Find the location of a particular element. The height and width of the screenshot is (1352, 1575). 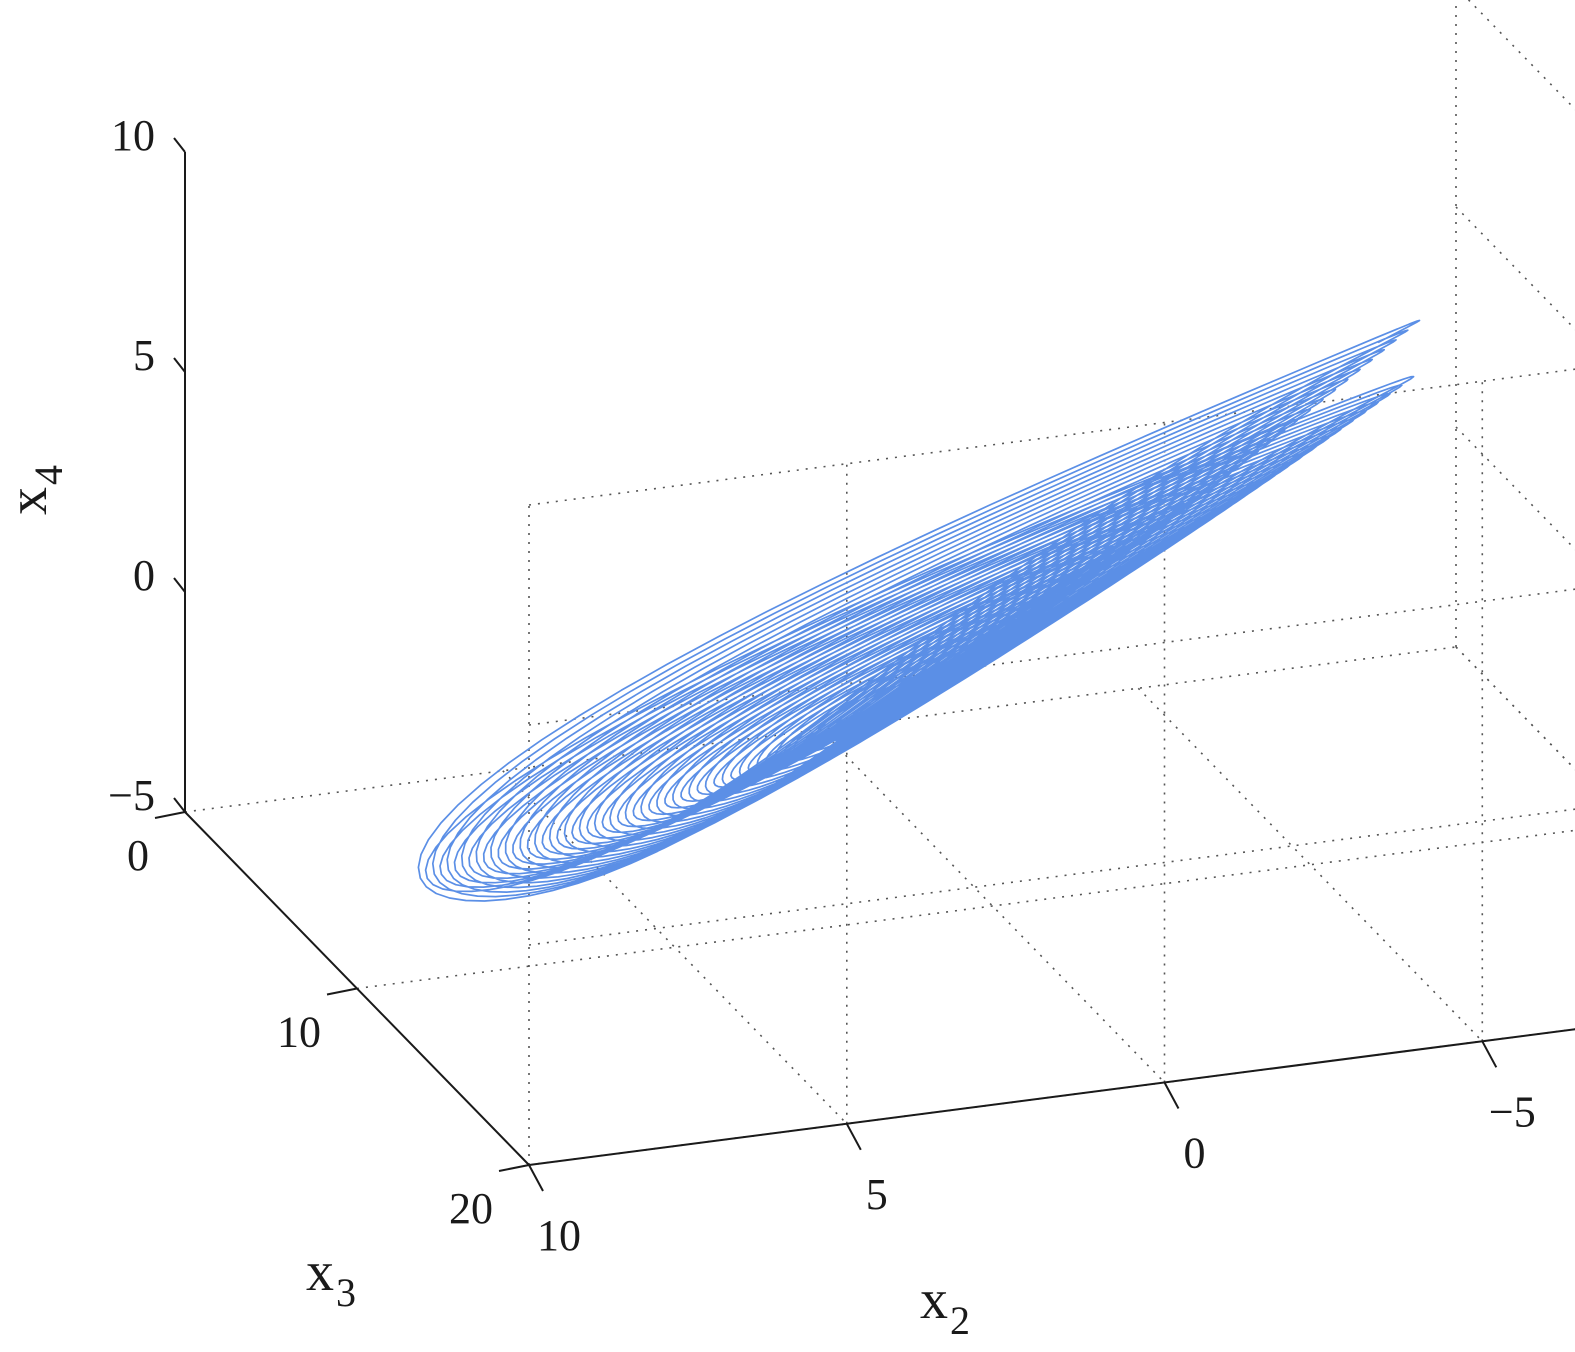

x4-axis-label-main: x is located at coordinates (29, 501).